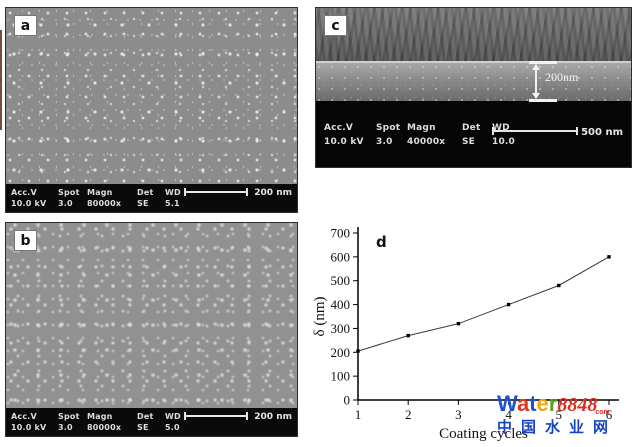  What do you see at coordinates (172, 427) in the screenshot?
I see `meta-wd-value: 5.0` at bounding box center [172, 427].